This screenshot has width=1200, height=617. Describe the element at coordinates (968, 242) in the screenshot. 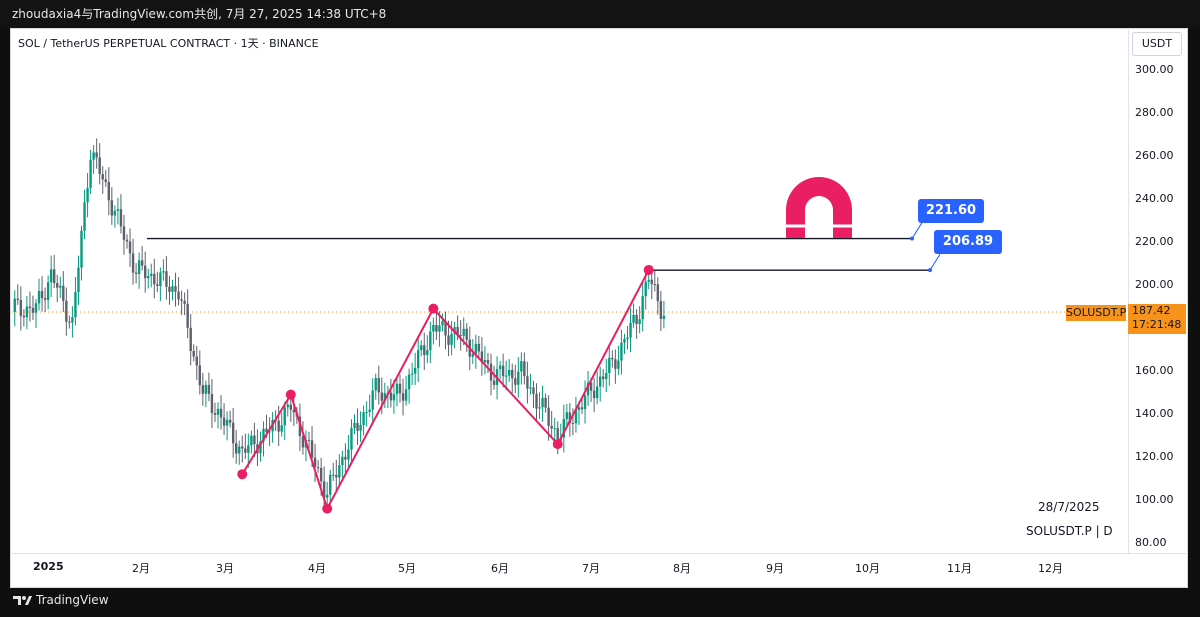

I see `level-tag-206: 206.89` at that location.